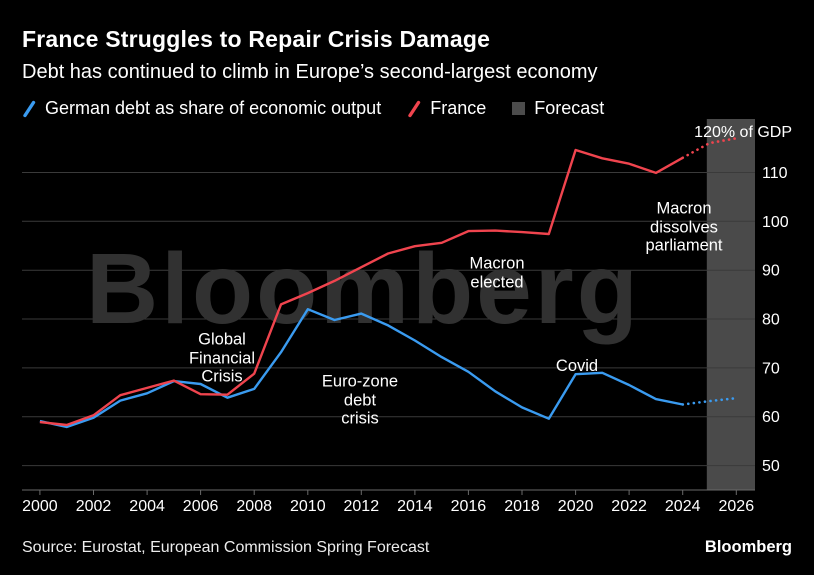 This screenshot has width=814, height=575. What do you see at coordinates (569, 108) in the screenshot?
I see `legend-label-forecast: Forecast` at bounding box center [569, 108].